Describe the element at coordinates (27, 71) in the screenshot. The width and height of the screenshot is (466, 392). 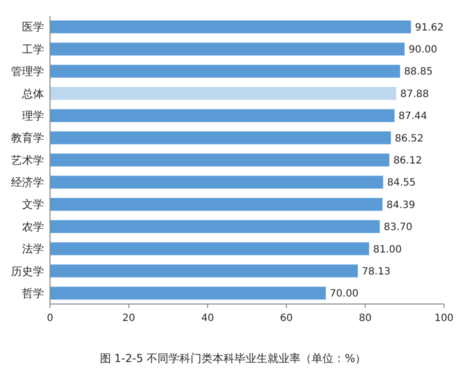
I see `y-tick-label: 管理学` at that location.